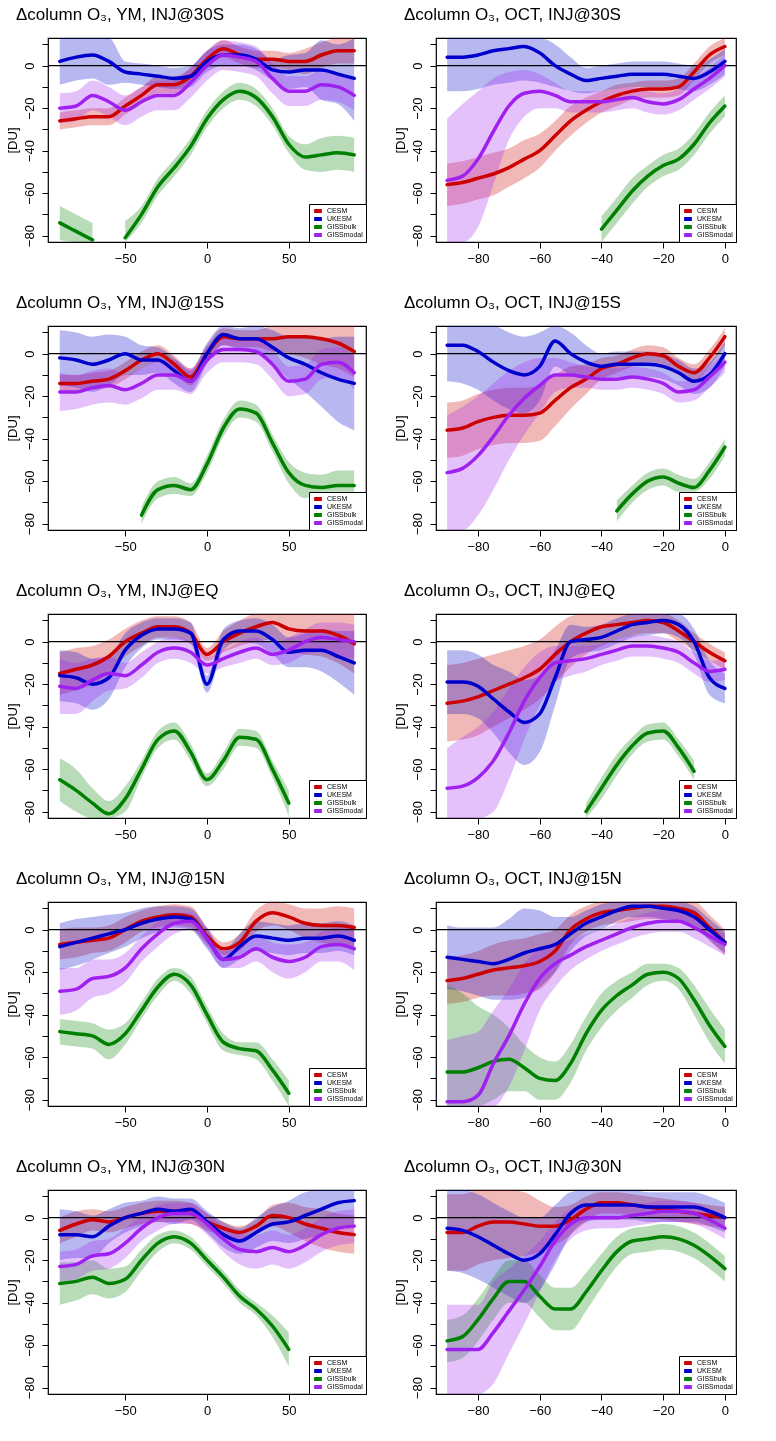 Image resolution: width=776 pixels, height=1441 pixels. I want to click on chart-title: Δcolumn O₃, YM, INJ@15N, so click(121, 878).